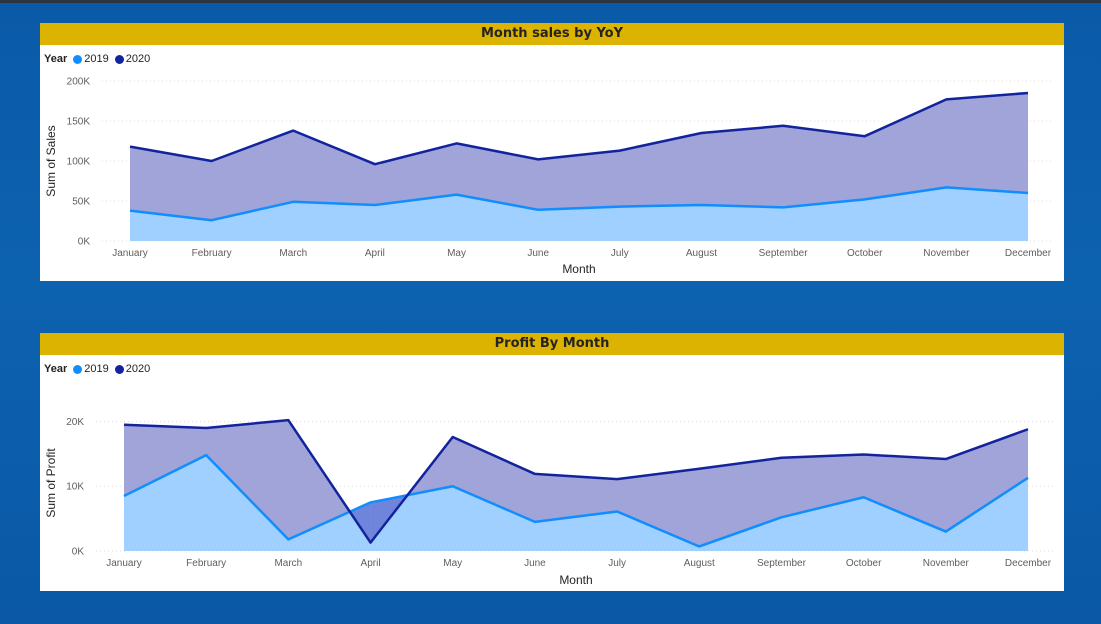 The height and width of the screenshot is (624, 1101). Describe the element at coordinates (79, 82) in the screenshot. I see `sales-y-tick-label: 200K` at that location.